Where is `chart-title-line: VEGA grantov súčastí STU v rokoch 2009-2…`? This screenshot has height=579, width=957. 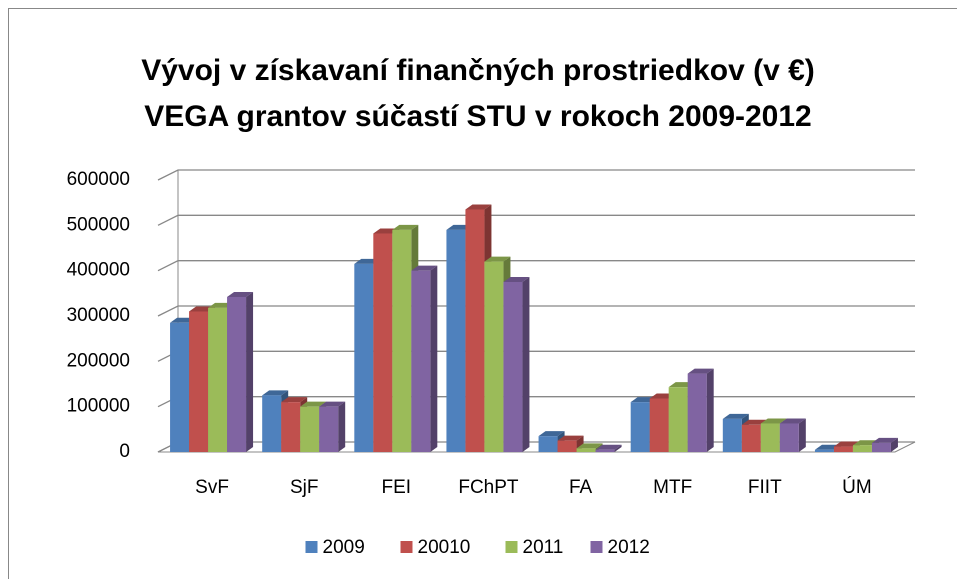
chart-title-line: VEGA grantov súčastí STU v rokoch 2009-2… is located at coordinates (478, 116).